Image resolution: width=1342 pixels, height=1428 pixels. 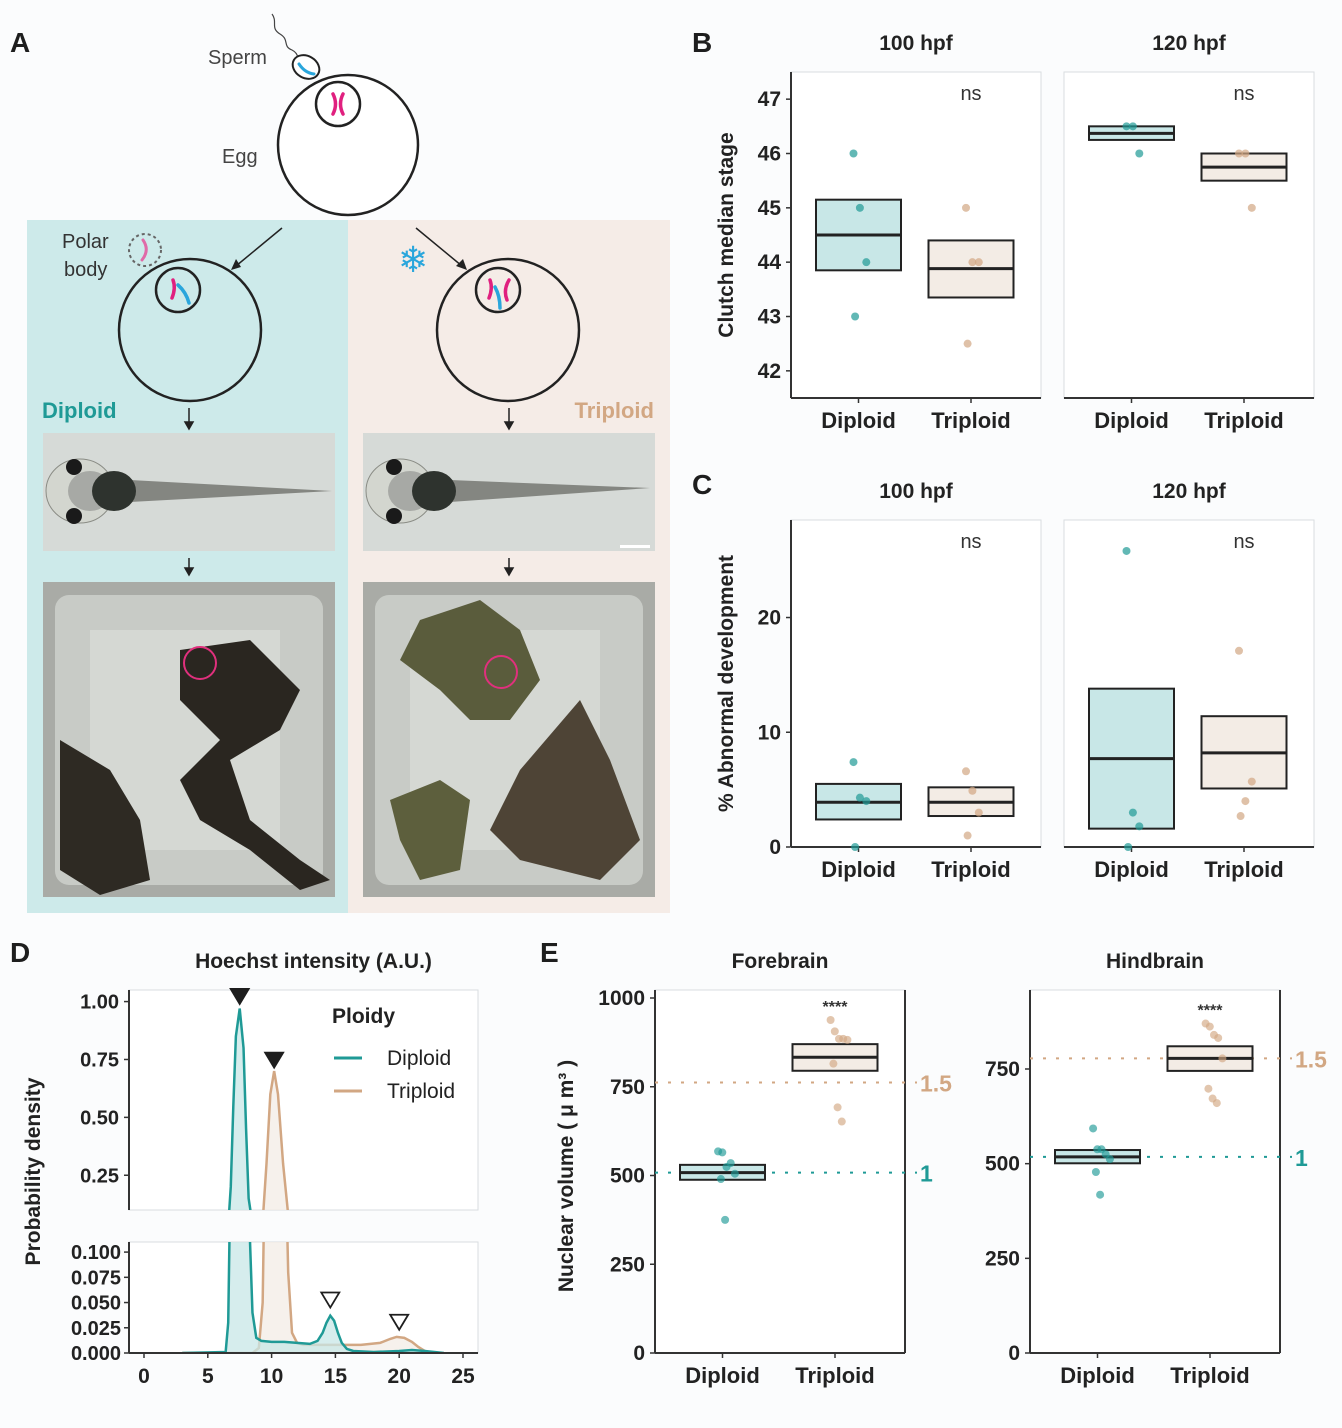 I want to click on panel-letter: E, so click(x=549, y=952).